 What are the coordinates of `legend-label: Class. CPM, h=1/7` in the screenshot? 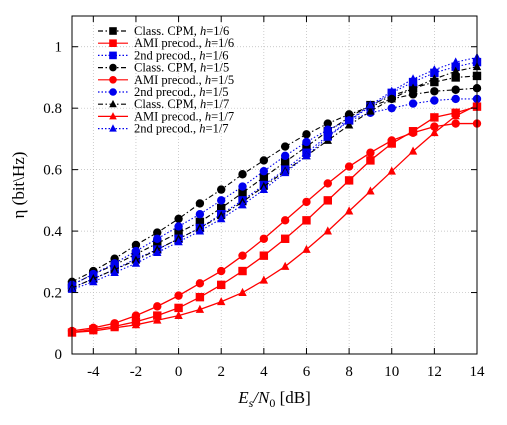 It's located at (181, 104).